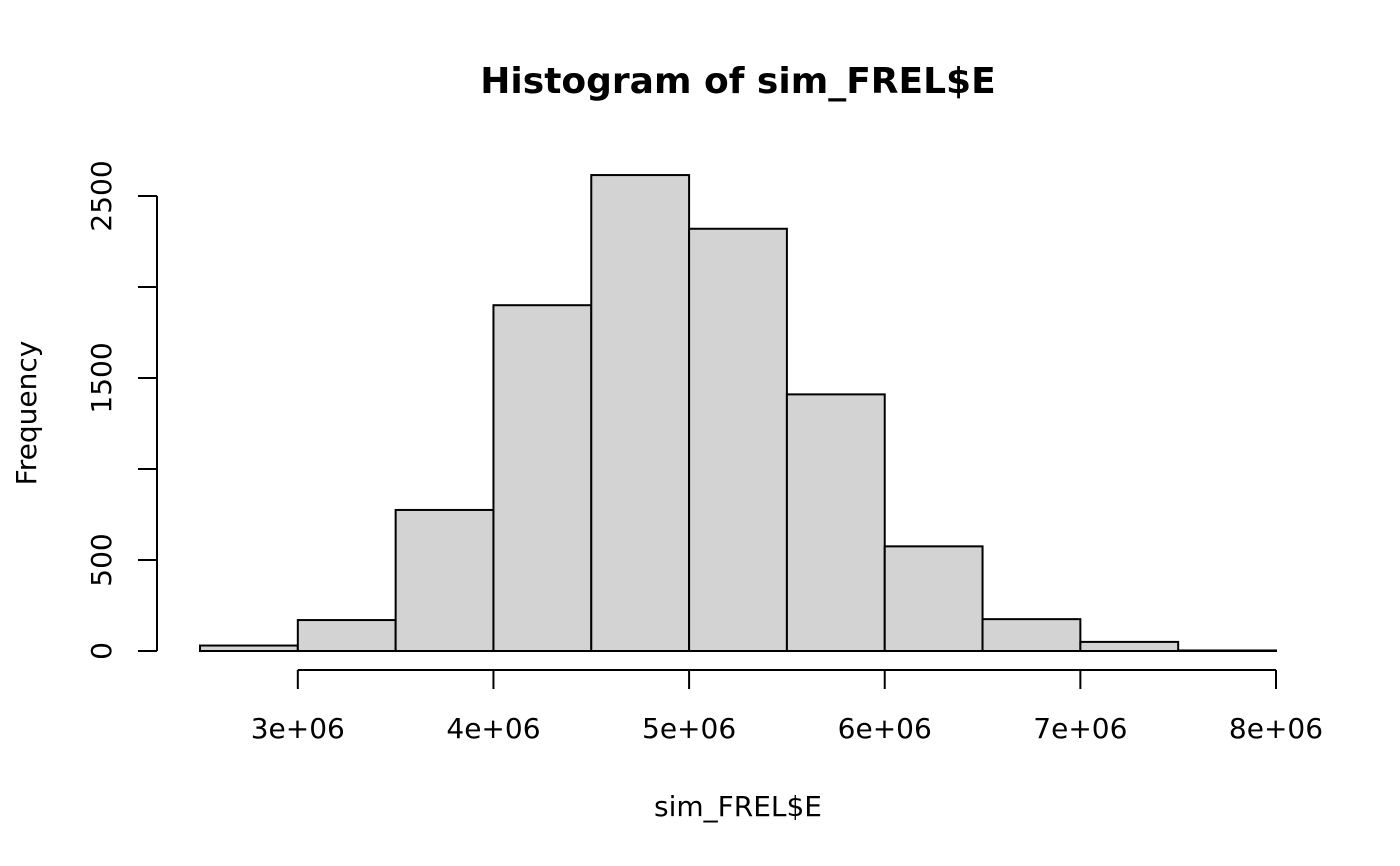 Image resolution: width=1400 pixels, height=866 pixels. Describe the element at coordinates (101, 559) in the screenshot. I see `y-tick-label-1: 500` at that location.